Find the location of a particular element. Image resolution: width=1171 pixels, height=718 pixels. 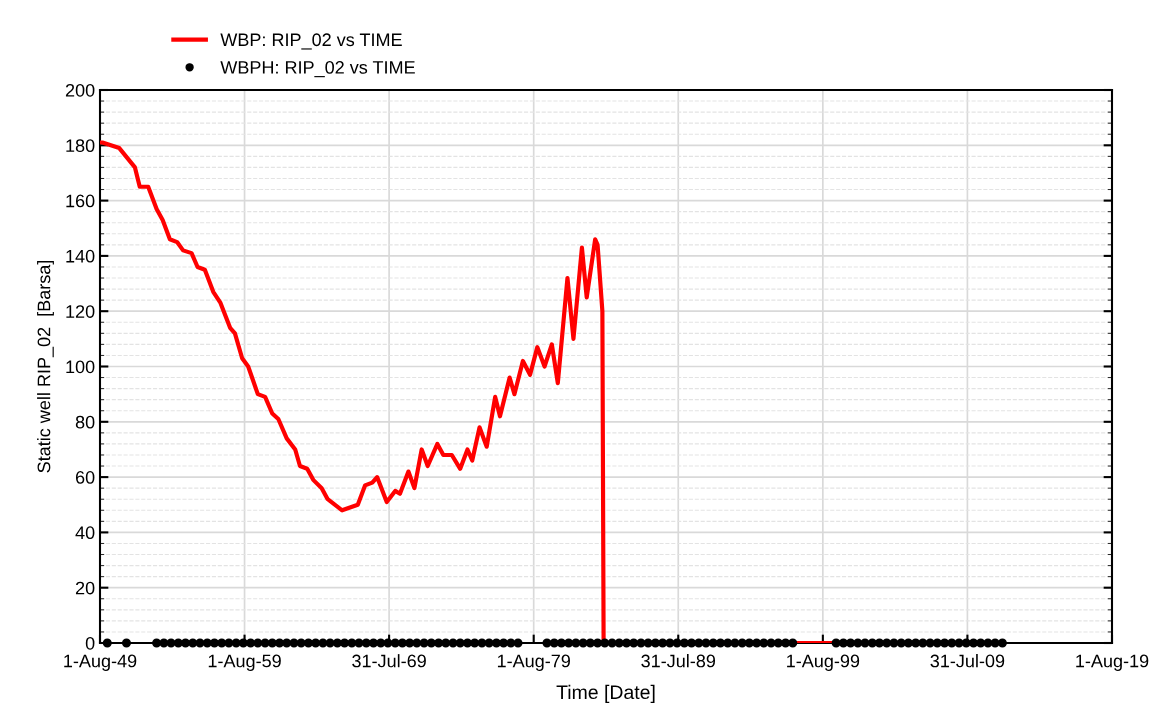

y-tick-label: 0 is located at coordinates (90, 643).